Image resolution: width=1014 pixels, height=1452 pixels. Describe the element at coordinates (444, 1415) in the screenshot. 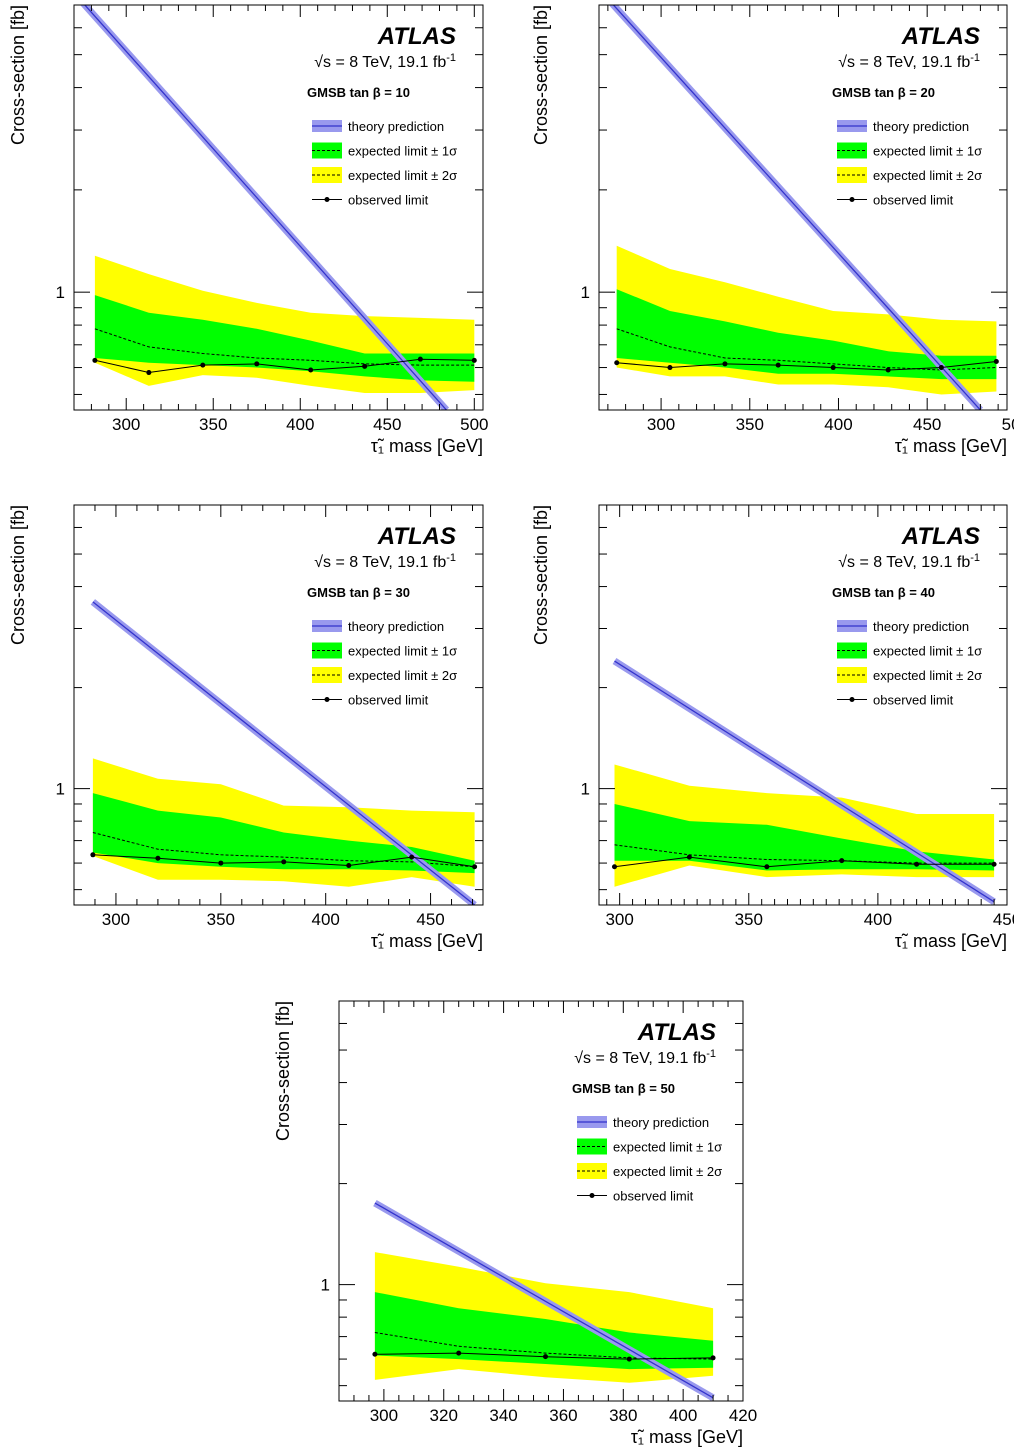

I see `x-tick-label: 320` at that location.